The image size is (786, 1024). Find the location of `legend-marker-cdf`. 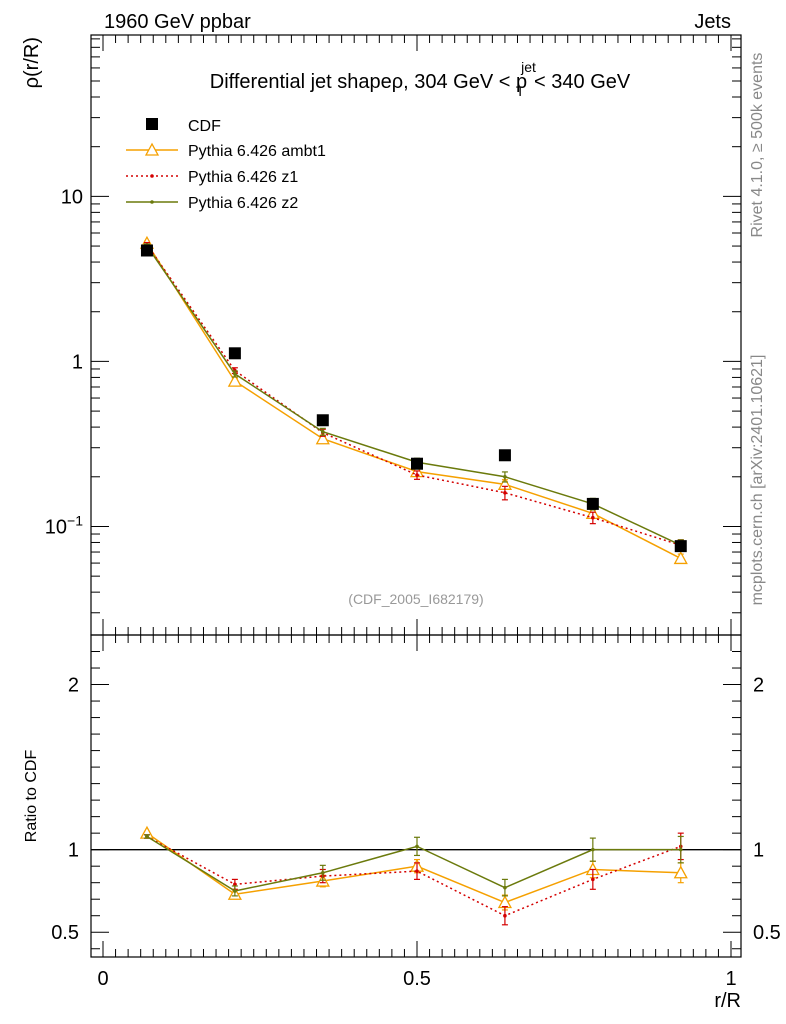

legend-marker-cdf is located at coordinates (152, 124).